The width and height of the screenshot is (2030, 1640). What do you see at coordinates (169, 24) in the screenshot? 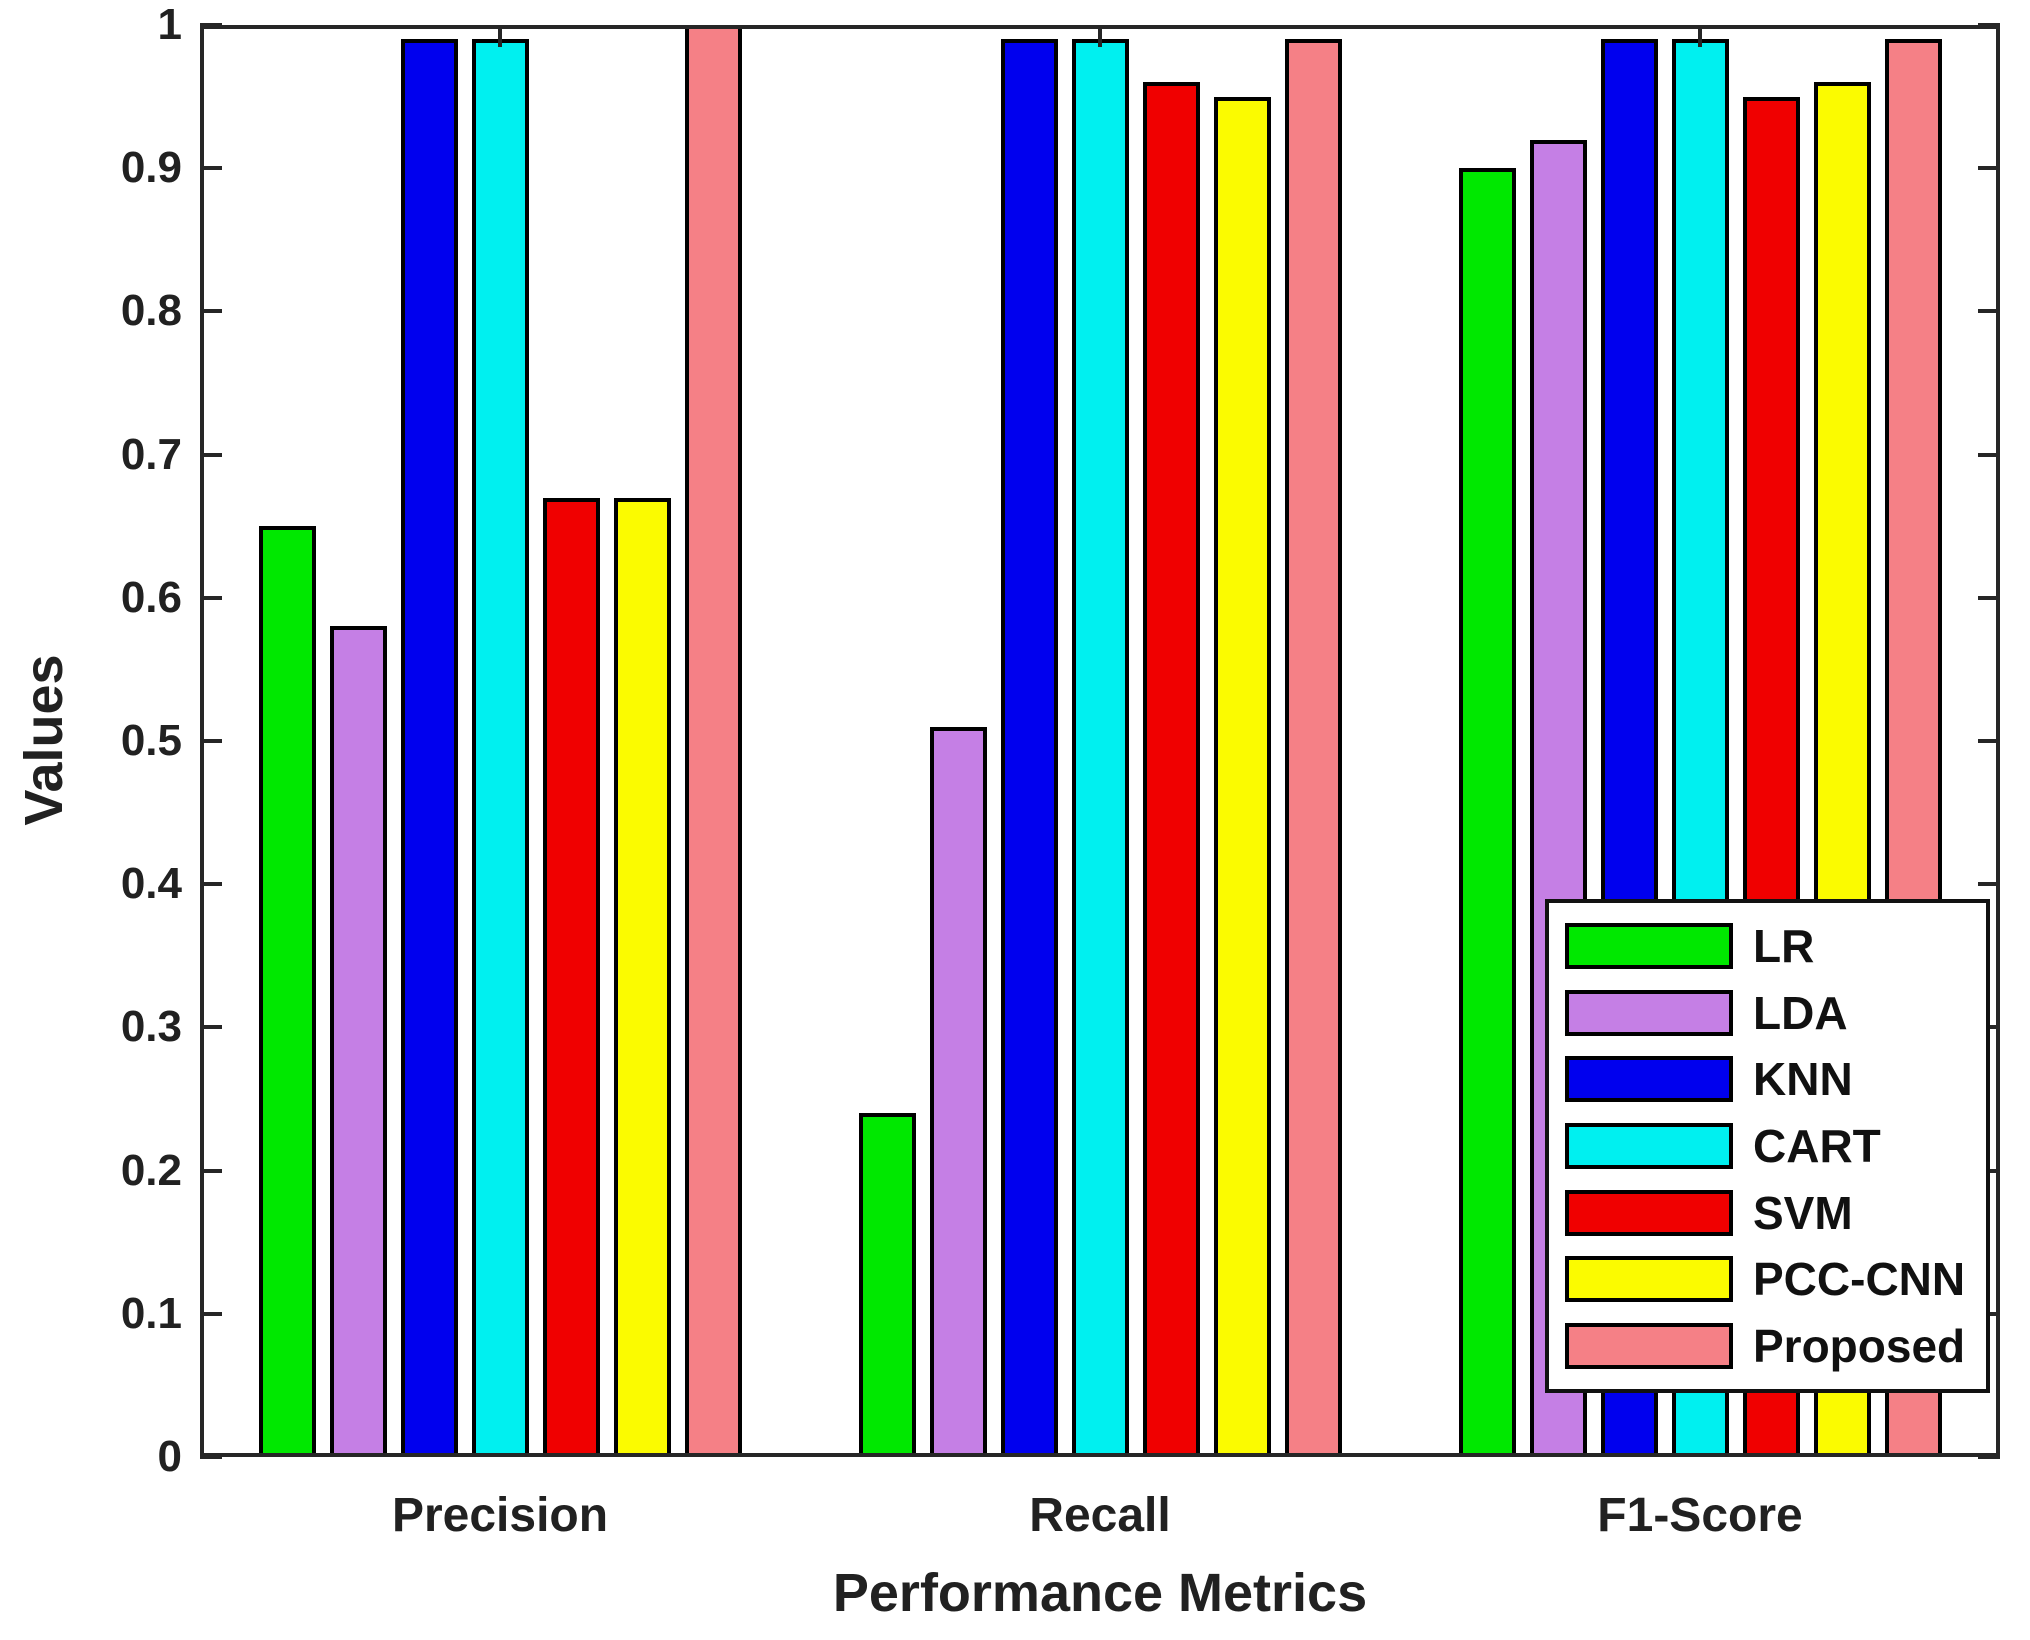
I see `y-tick-label-1: 1` at bounding box center [169, 24].